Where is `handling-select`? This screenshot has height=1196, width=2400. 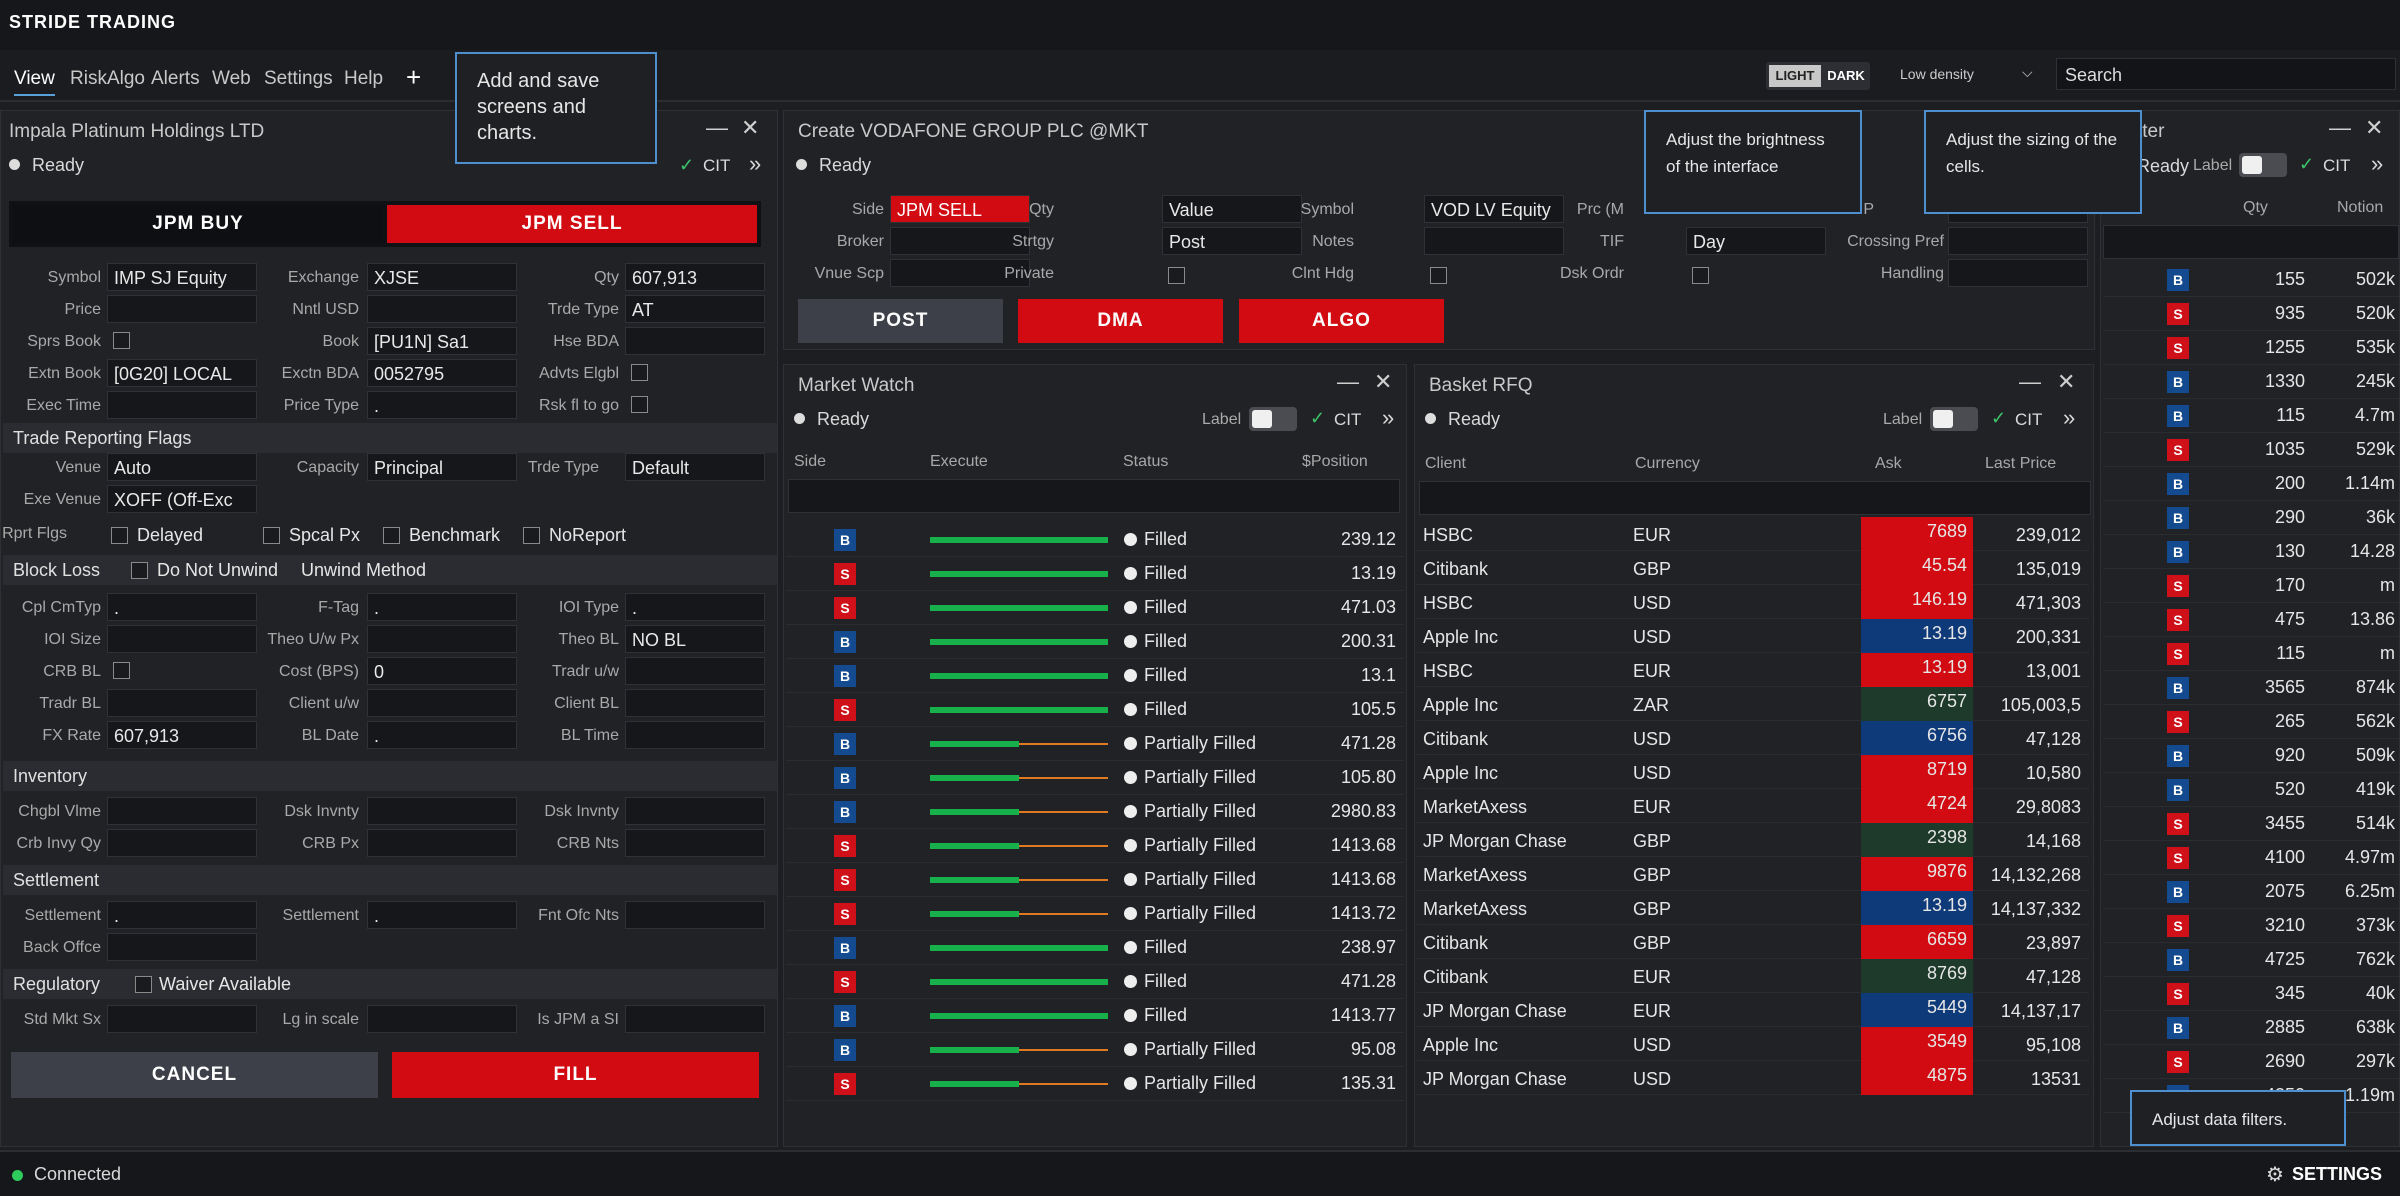 handling-select is located at coordinates (2018, 273).